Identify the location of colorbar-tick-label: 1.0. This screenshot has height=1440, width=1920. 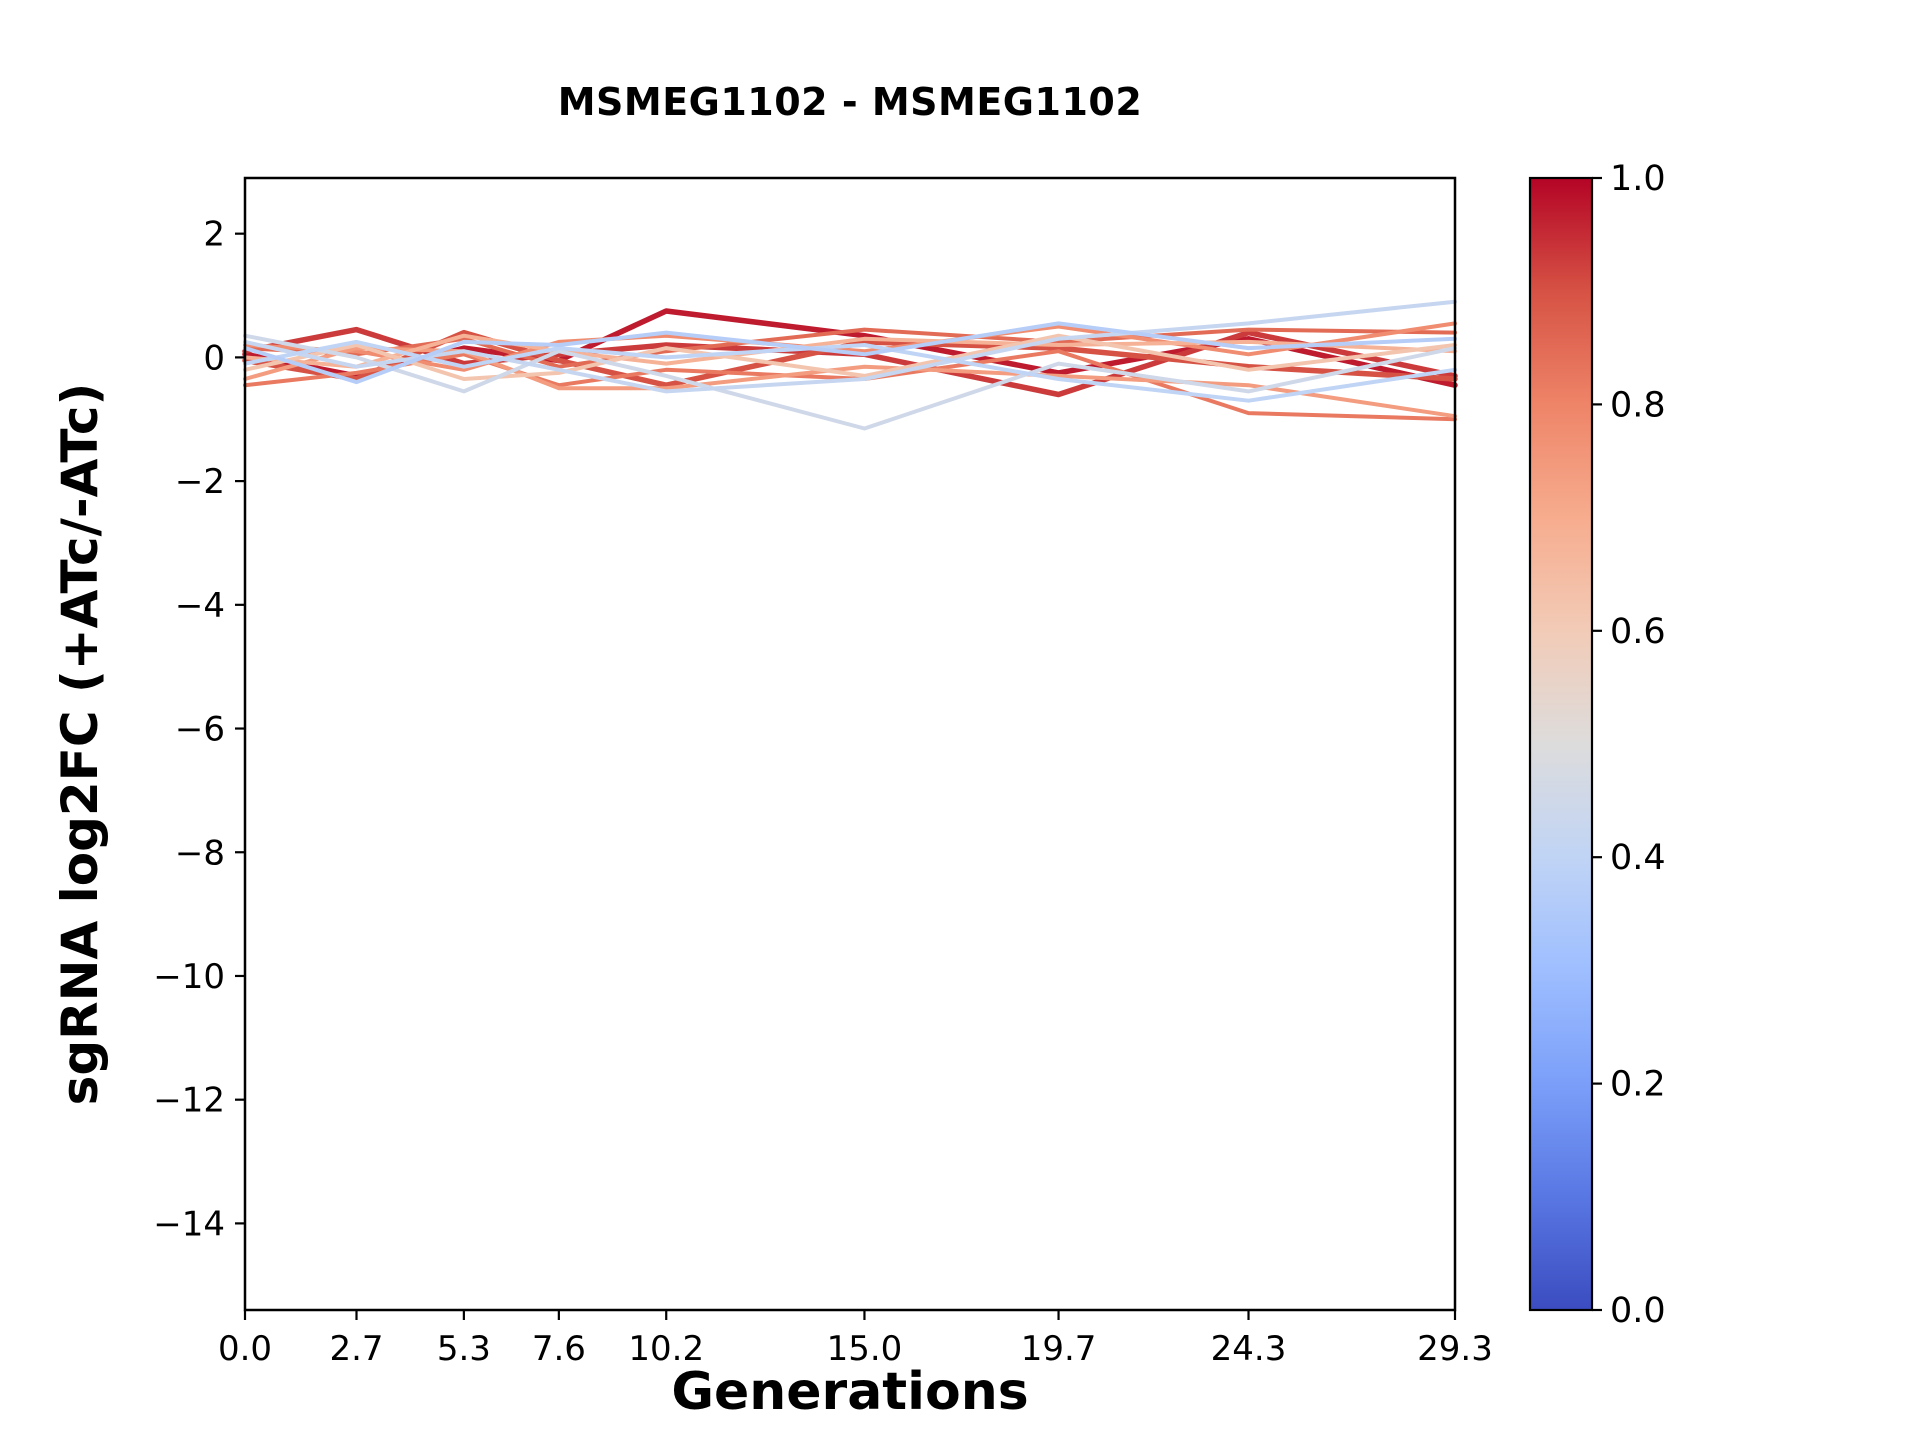
(1638, 179).